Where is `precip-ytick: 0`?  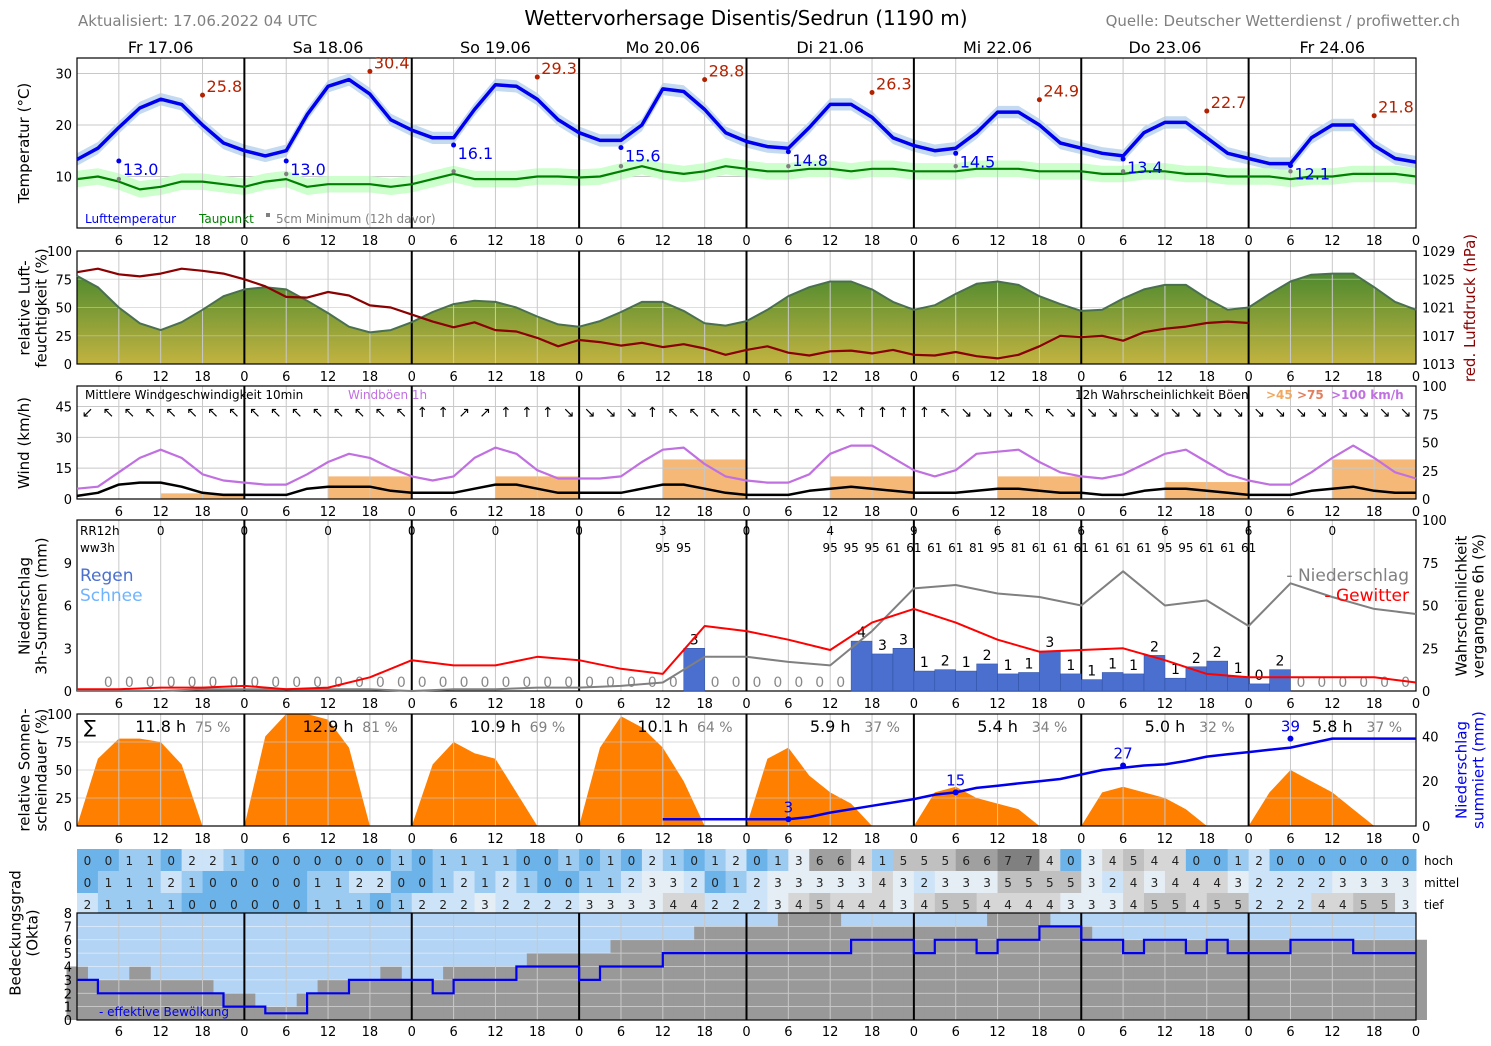 precip-ytick: 0 is located at coordinates (68, 692).